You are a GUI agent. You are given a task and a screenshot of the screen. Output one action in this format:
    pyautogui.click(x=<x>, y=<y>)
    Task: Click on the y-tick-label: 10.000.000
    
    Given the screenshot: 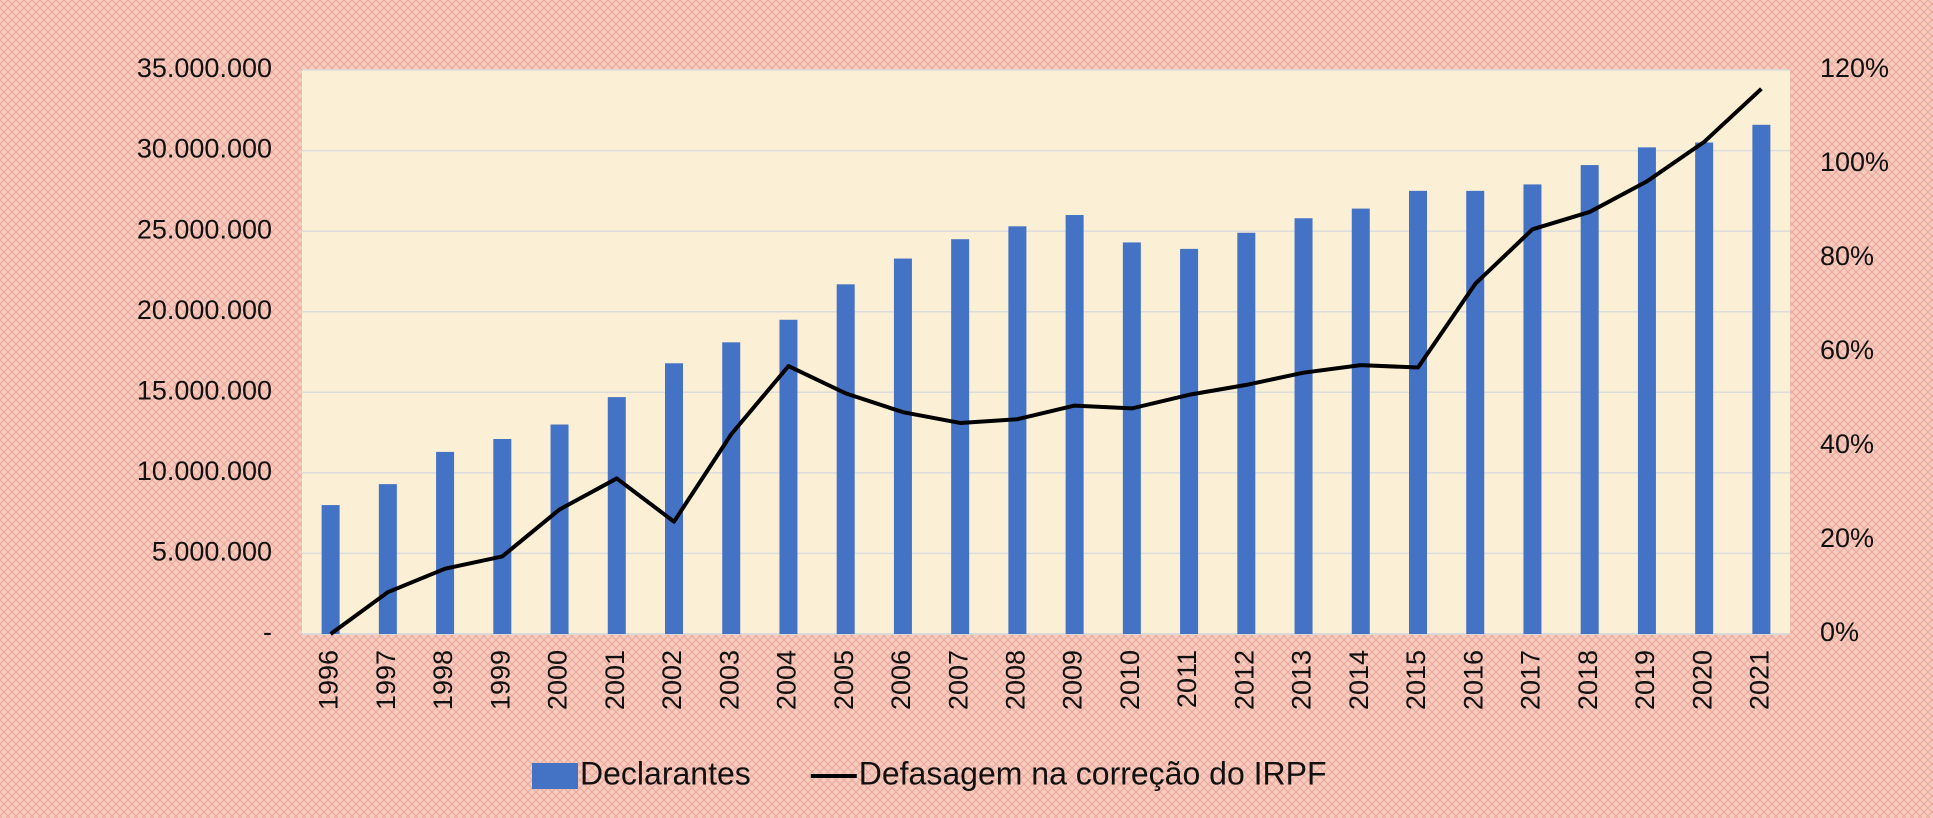 What is the action you would take?
    pyautogui.click(x=204, y=471)
    